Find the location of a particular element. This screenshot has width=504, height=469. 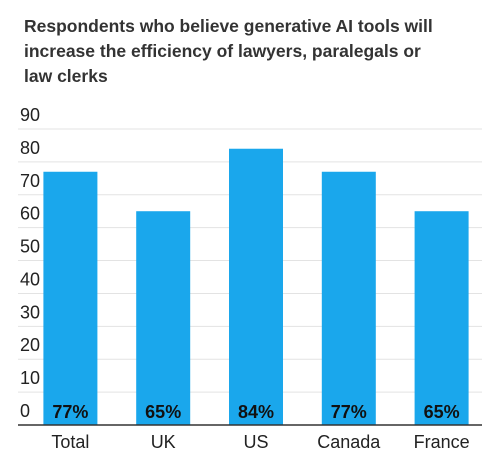

x-tick-label-us: US is located at coordinates (255, 442).